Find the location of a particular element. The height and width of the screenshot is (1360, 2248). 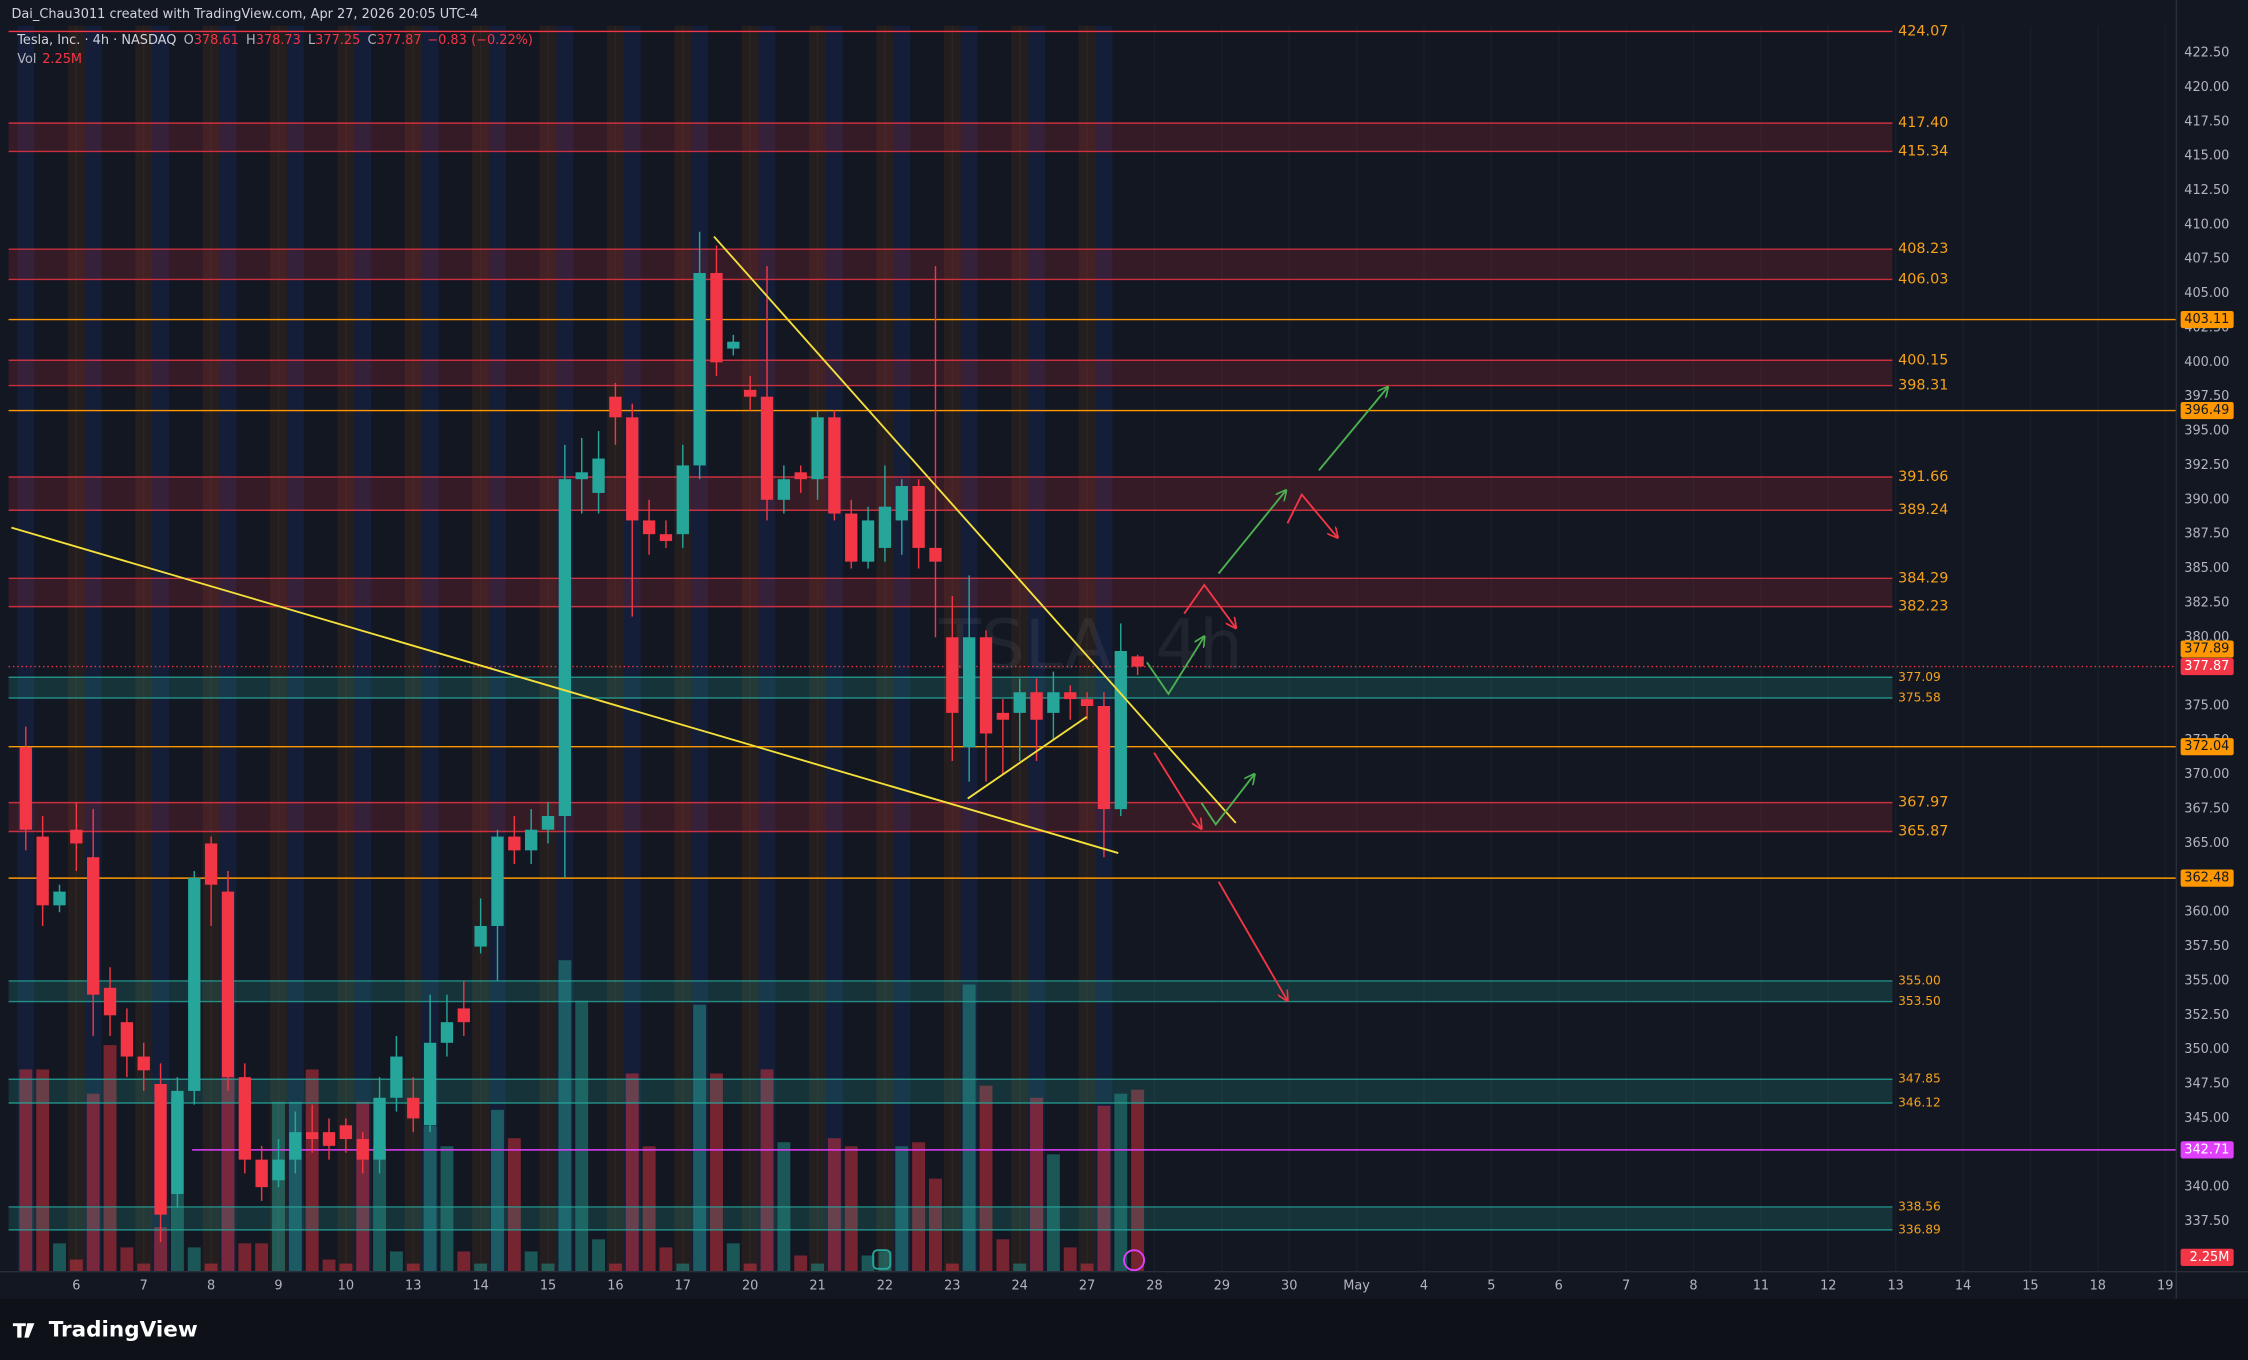

arrow-up is located at coordinates (1227, 800).